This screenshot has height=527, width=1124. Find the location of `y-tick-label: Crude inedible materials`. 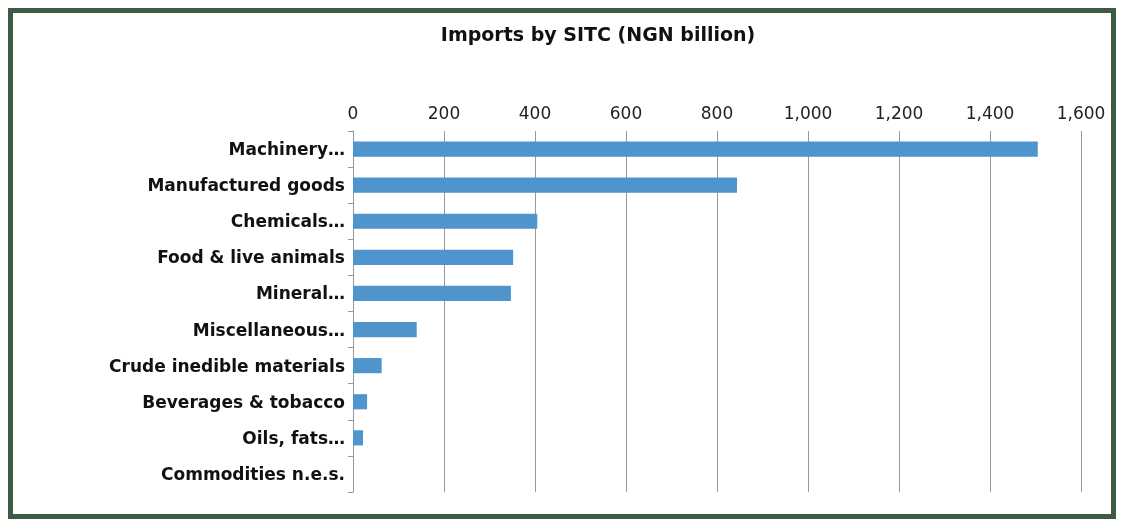

y-tick-label: Crude inedible materials is located at coordinates (227, 365).